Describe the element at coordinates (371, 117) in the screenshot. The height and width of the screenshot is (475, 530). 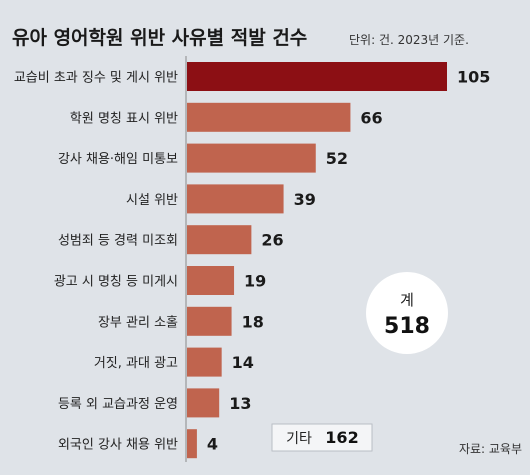
I see `value-label: 66` at that location.